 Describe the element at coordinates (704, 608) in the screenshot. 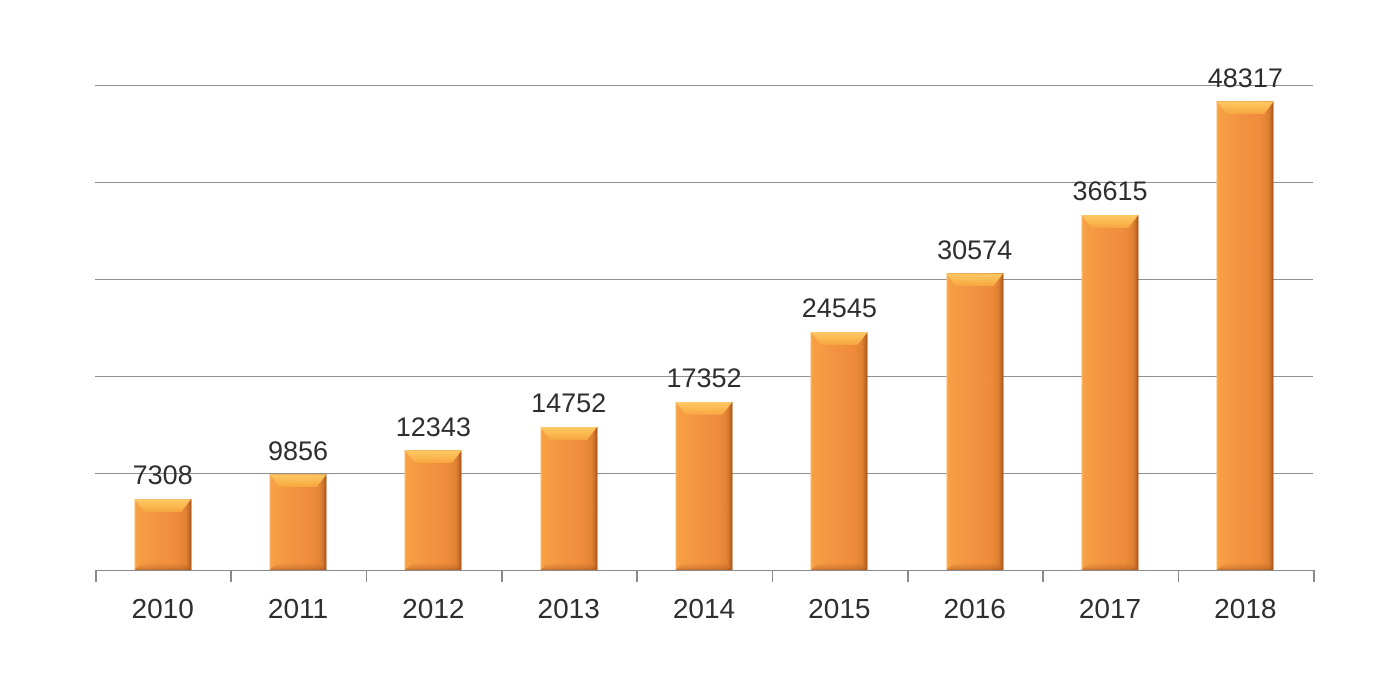

I see `x-tick-label-2014: 2014` at that location.